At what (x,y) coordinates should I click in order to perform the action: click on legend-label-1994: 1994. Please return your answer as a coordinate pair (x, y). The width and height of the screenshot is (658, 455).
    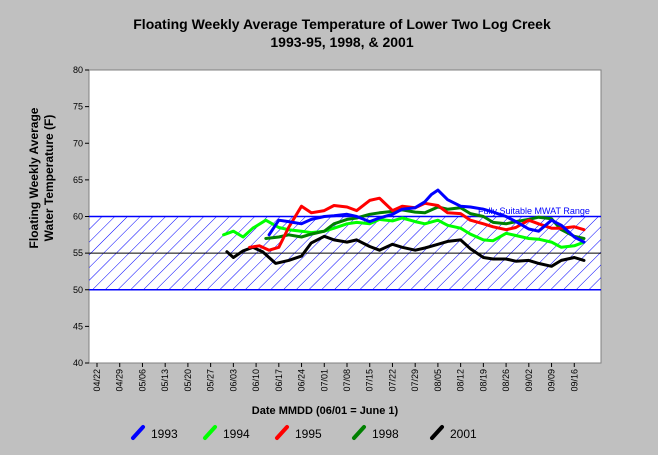
    Looking at the image, I should click on (236, 434).